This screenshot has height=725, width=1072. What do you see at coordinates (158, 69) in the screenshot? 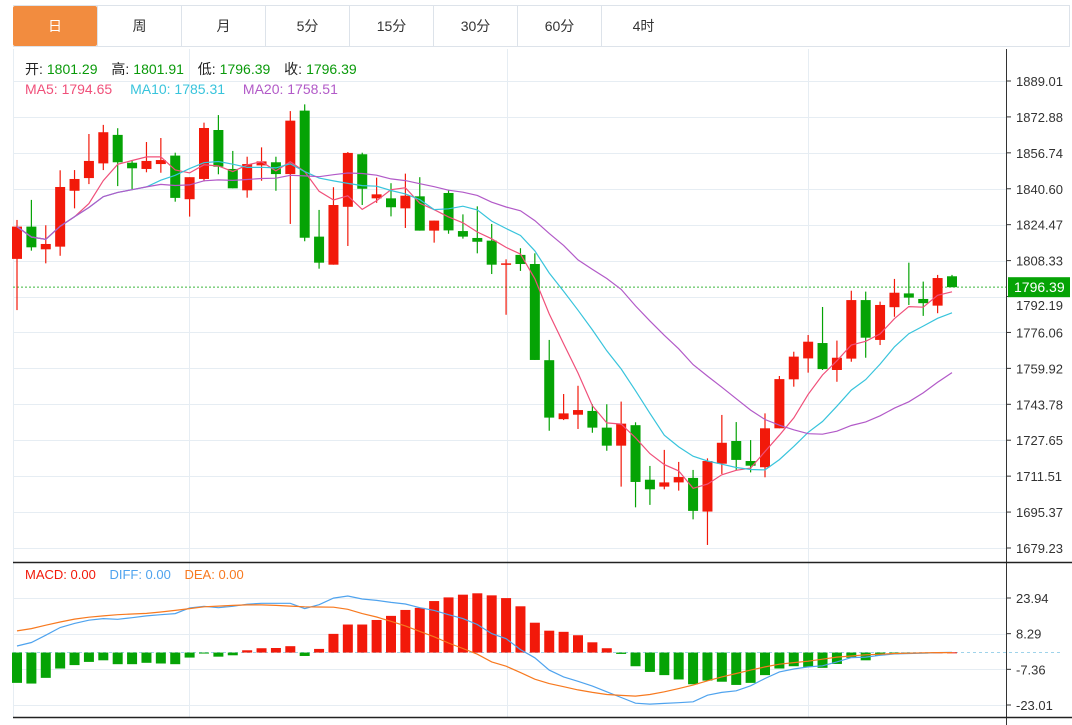
I see `high-value: 1801.91` at bounding box center [158, 69].